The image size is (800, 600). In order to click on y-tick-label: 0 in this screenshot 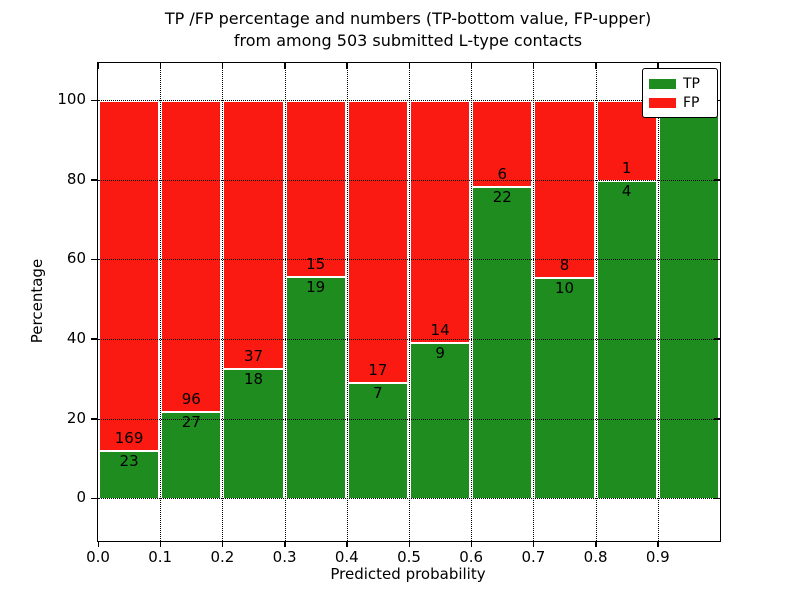, I will do `click(81, 497)`.